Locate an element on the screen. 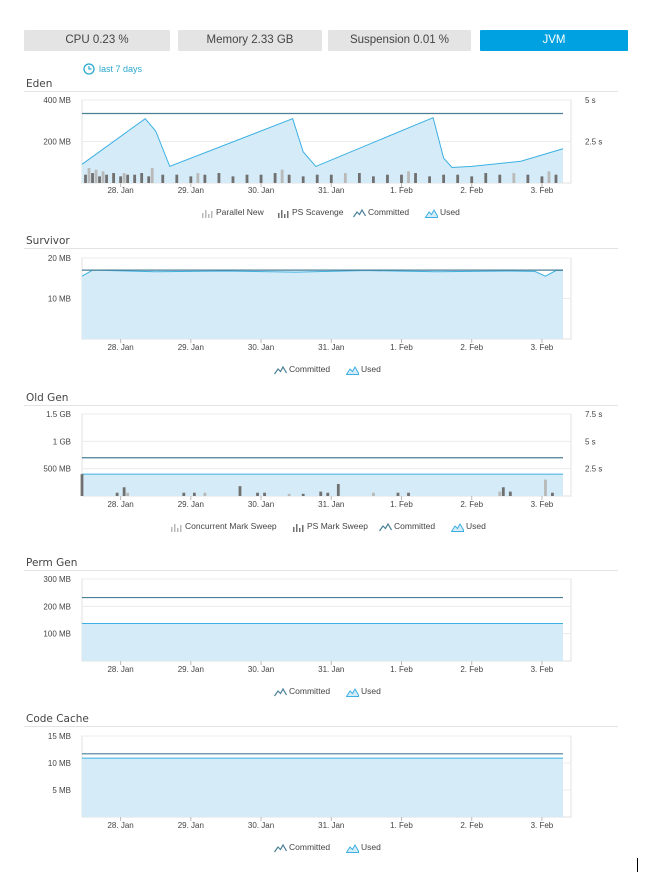 The height and width of the screenshot is (887, 665). tab-memory: Memory 2.33 GB is located at coordinates (250, 40).